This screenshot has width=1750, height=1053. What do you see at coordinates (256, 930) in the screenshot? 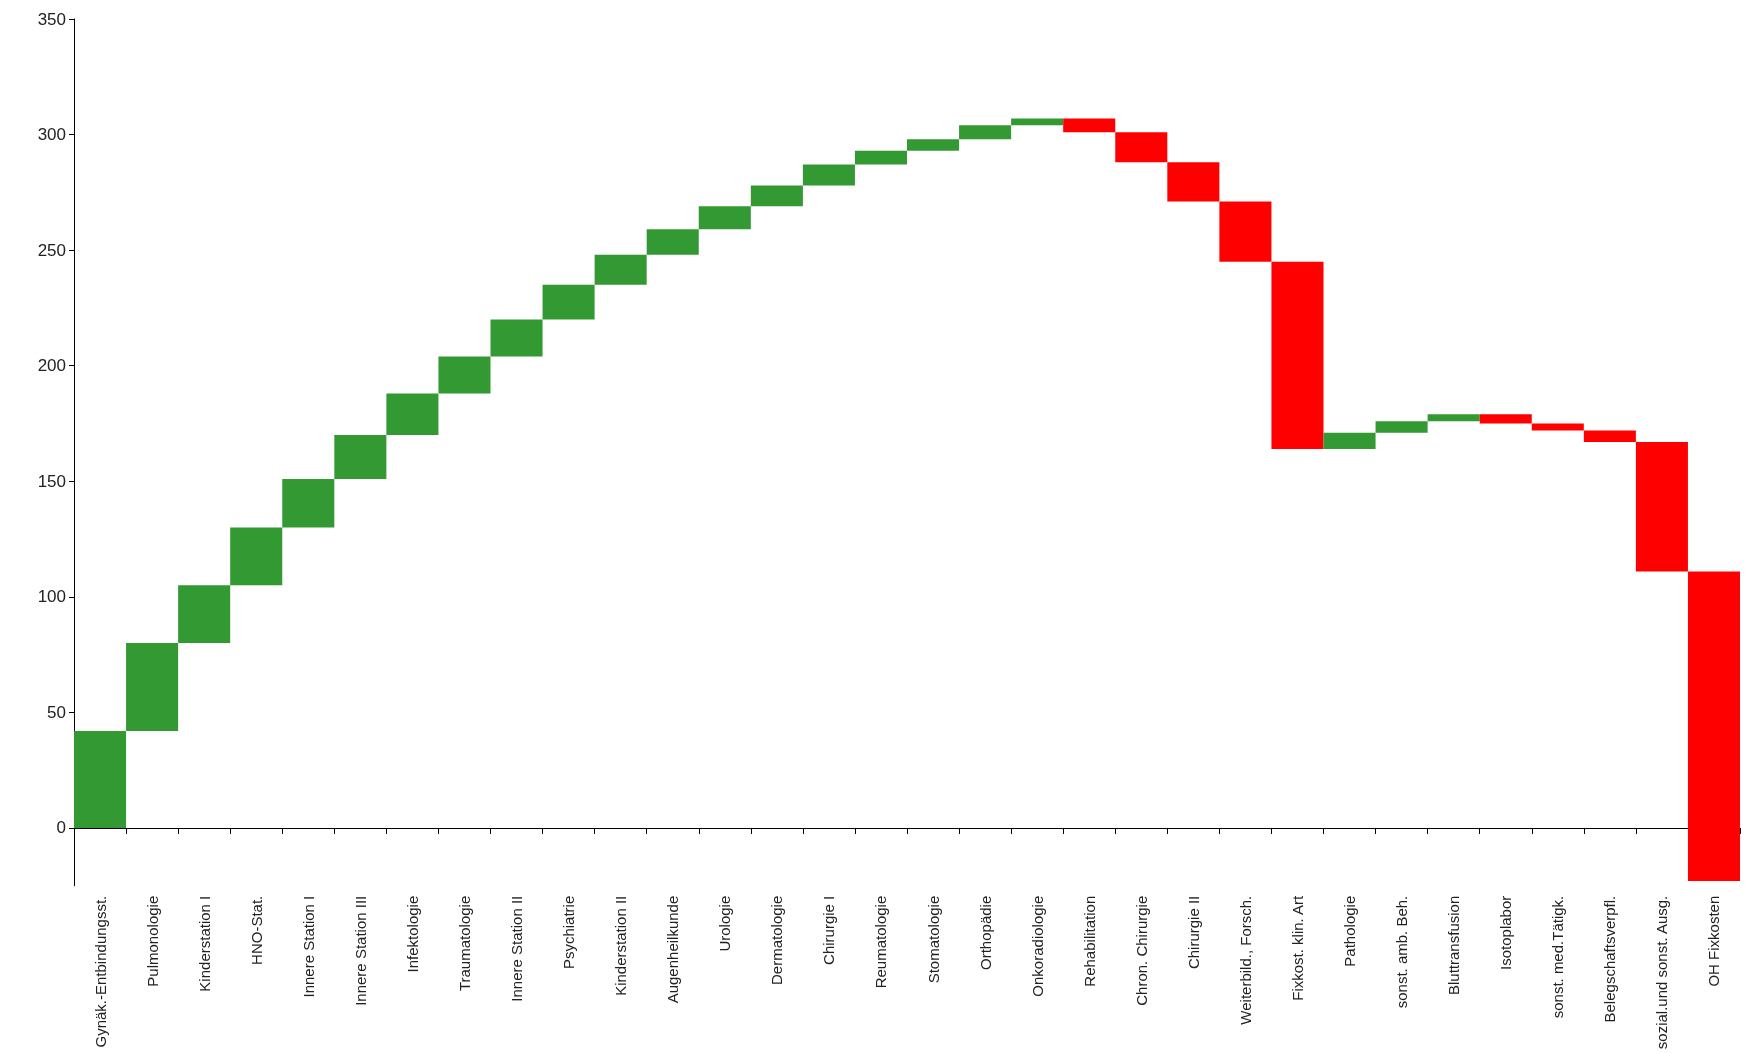
I see `x-tick-label: HNO-Stat.` at bounding box center [256, 930].